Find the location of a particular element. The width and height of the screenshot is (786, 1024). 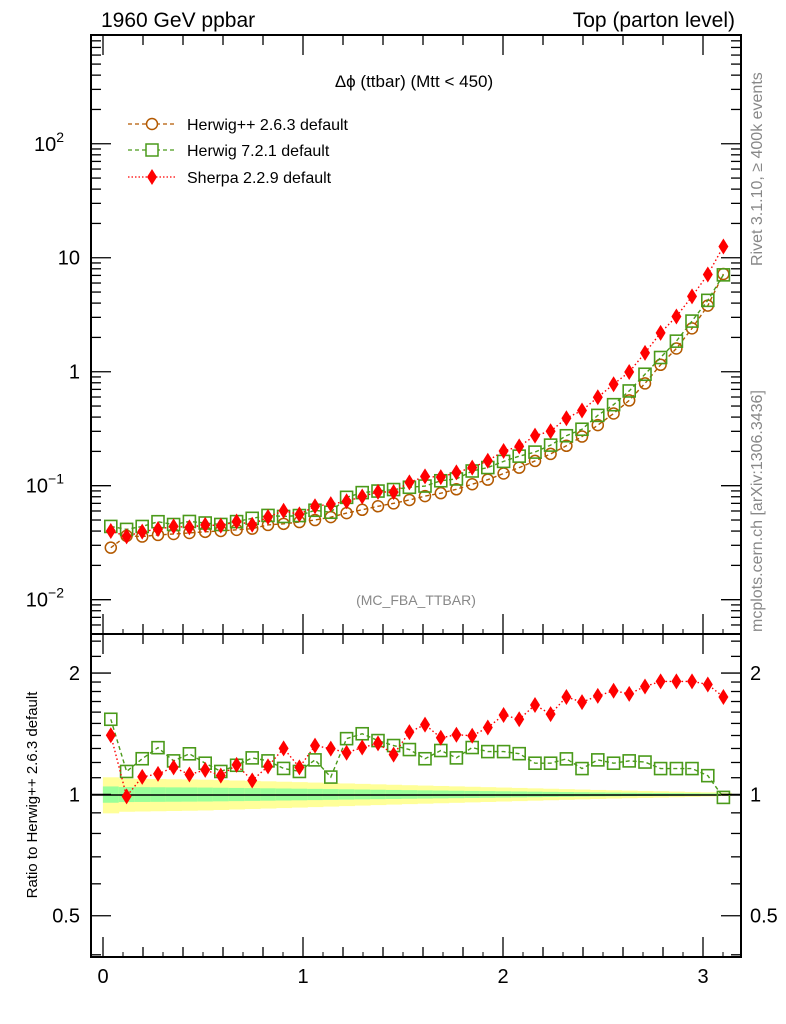

x-tick-label: 2 is located at coordinates (502, 977).